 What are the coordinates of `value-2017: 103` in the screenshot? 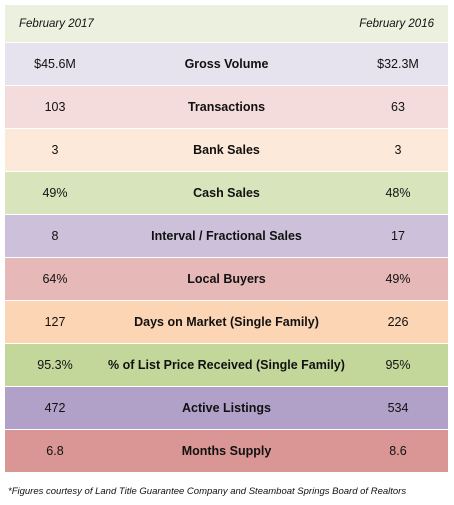 It's located at (55, 107).